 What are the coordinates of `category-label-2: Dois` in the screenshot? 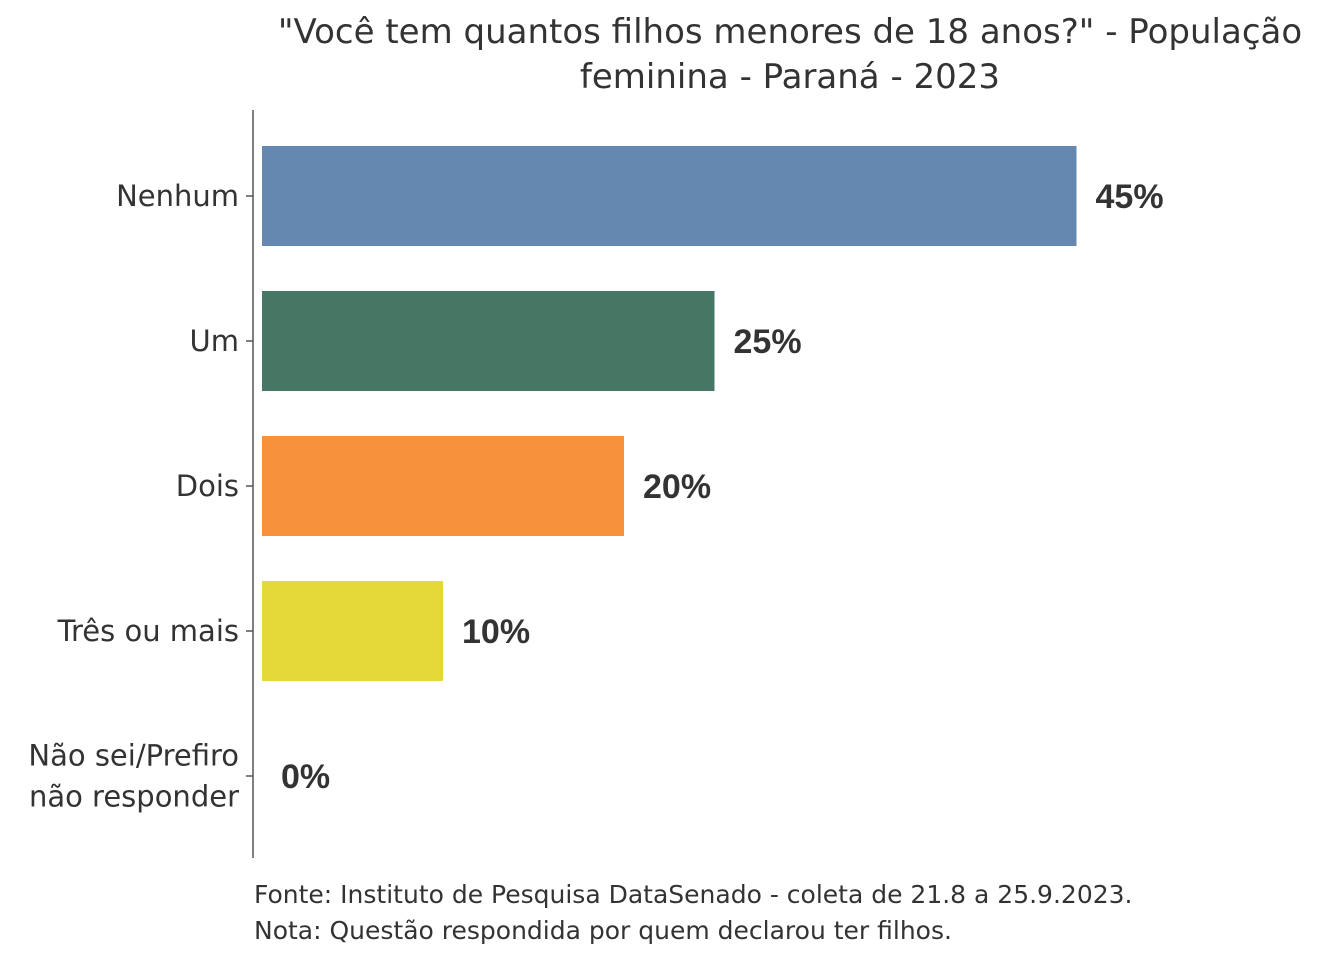 It's located at (207, 486).